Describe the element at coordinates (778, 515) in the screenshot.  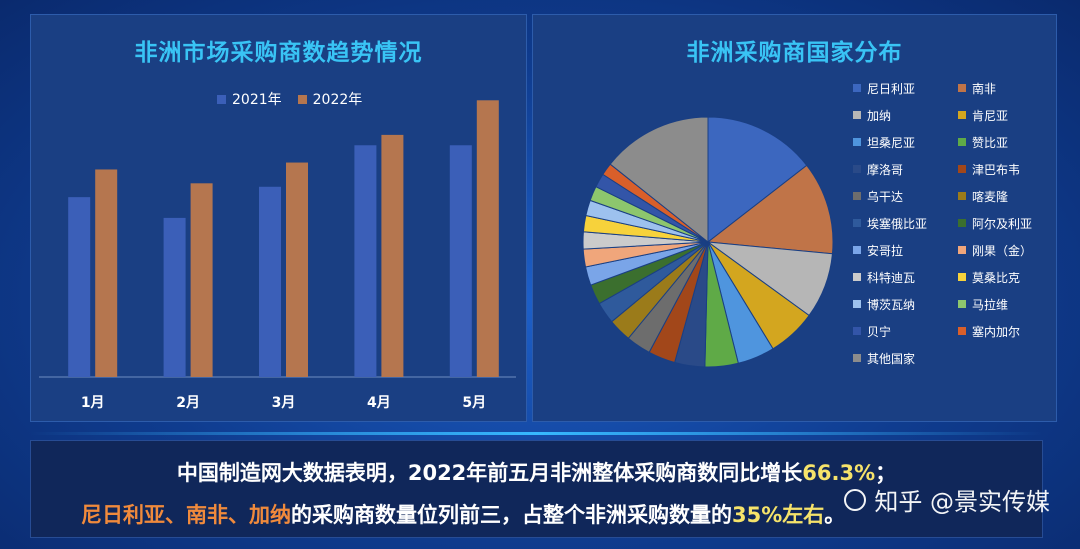
I see `share-percentage: 35%左右` at that location.